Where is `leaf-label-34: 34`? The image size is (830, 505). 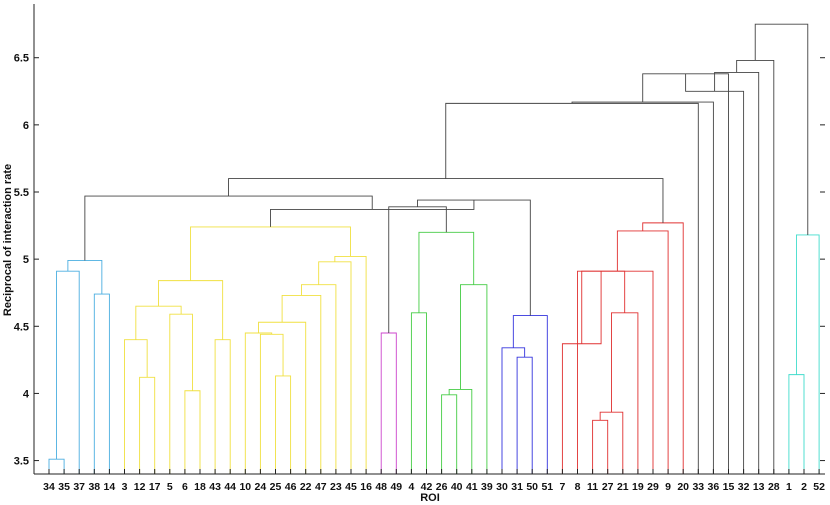 leaf-label-34: 34 is located at coordinates (49, 487).